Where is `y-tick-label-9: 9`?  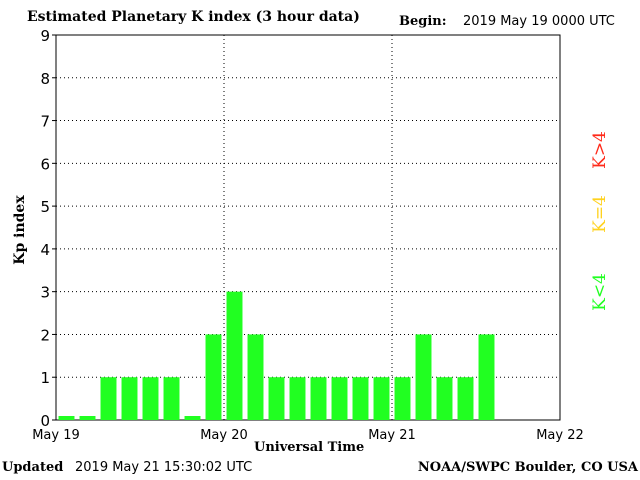 y-tick-label-9: 9 is located at coordinates (45, 36).